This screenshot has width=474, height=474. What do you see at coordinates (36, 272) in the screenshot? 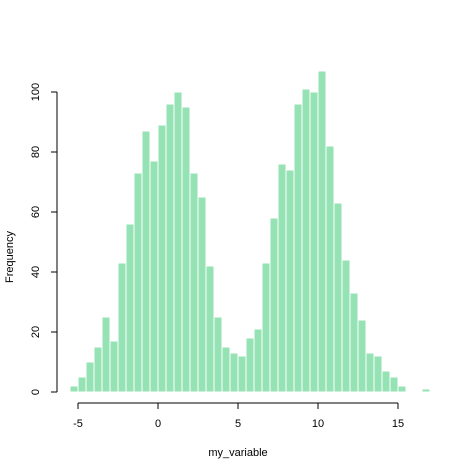
I see `y-tick-label: 40` at bounding box center [36, 272].